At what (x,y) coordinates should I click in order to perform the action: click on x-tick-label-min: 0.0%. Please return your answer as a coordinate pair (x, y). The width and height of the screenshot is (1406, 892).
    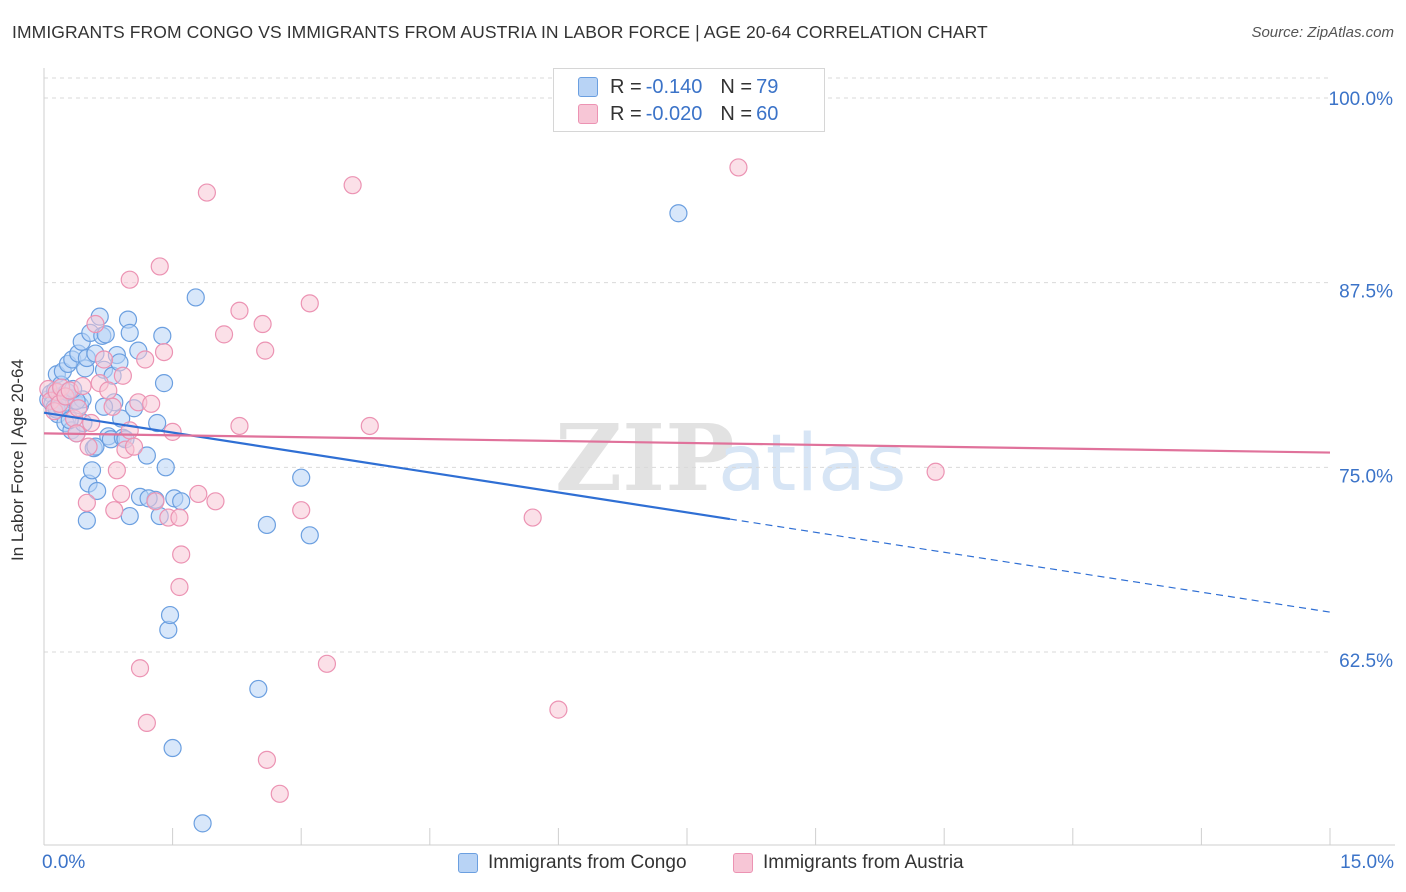
    Looking at the image, I should click on (64, 862).